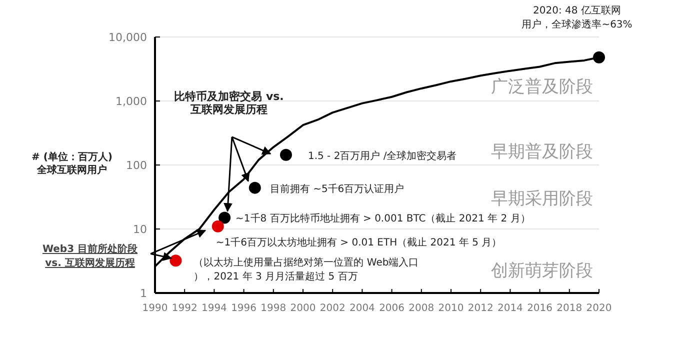 The height and width of the screenshot is (345, 674). I want to click on text: Web3 目前所处阶段 vs. 互联网发展历程, so click(90, 256).